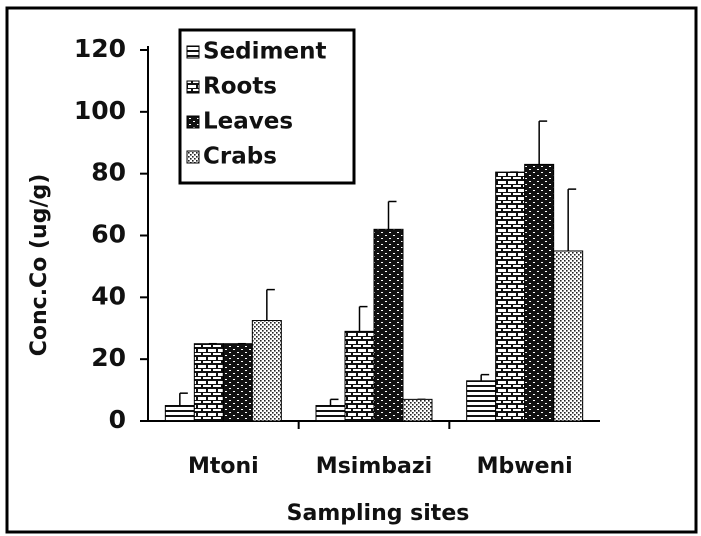 The width and height of the screenshot is (701, 536). I want to click on y-tick-label: 80, so click(108, 172).